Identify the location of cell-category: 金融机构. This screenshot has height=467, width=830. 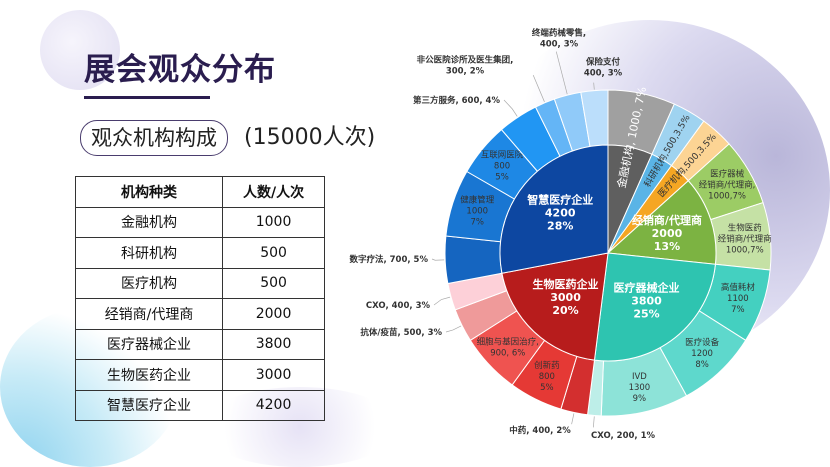
(149, 222).